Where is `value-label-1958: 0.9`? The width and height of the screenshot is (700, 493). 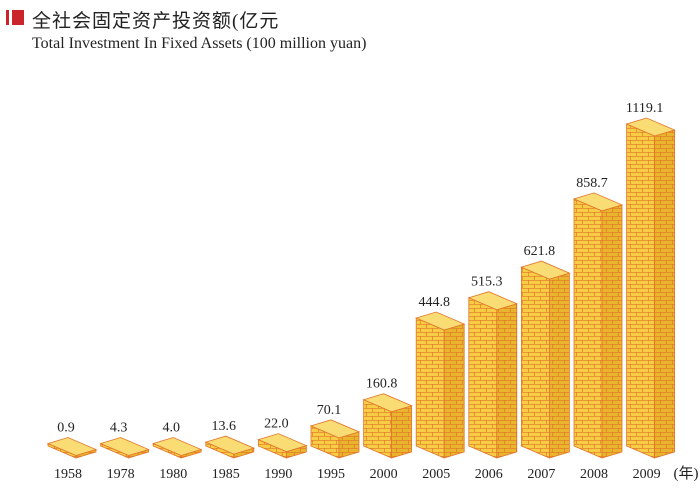
value-label-1958: 0.9 is located at coordinates (66, 428).